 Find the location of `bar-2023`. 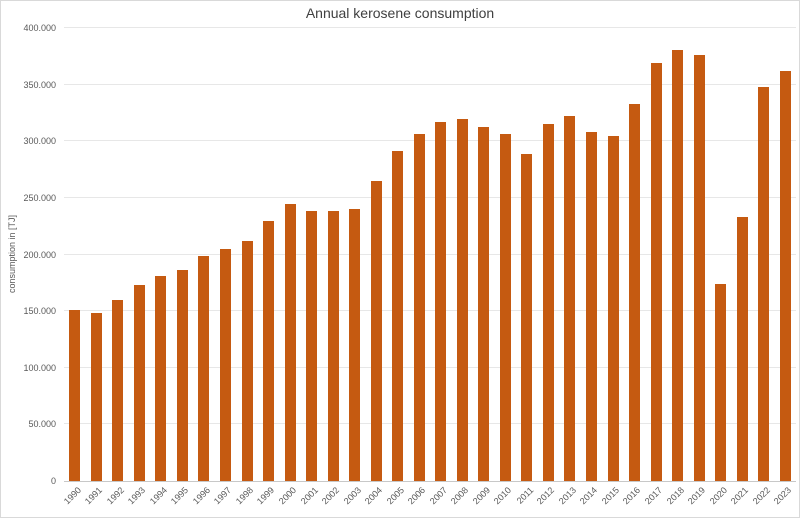

bar-2023 is located at coordinates (785, 276).